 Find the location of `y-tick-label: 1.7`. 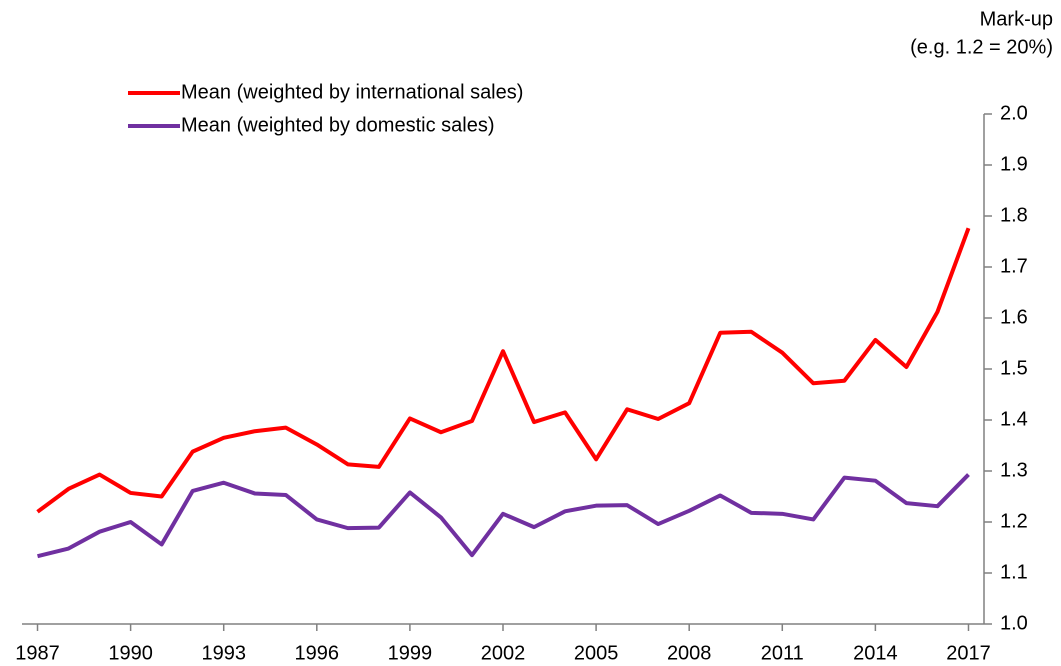

y-tick-label: 1.7 is located at coordinates (1014, 266).